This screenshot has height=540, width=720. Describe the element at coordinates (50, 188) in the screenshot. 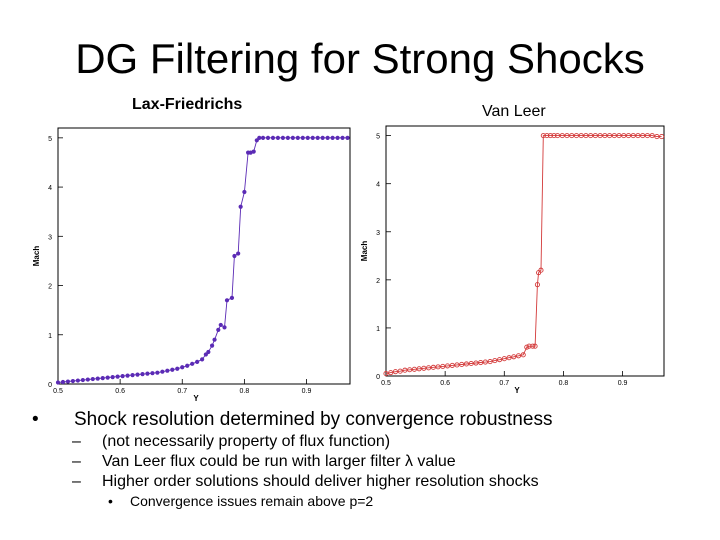

I see `y-tick-label: 4` at that location.